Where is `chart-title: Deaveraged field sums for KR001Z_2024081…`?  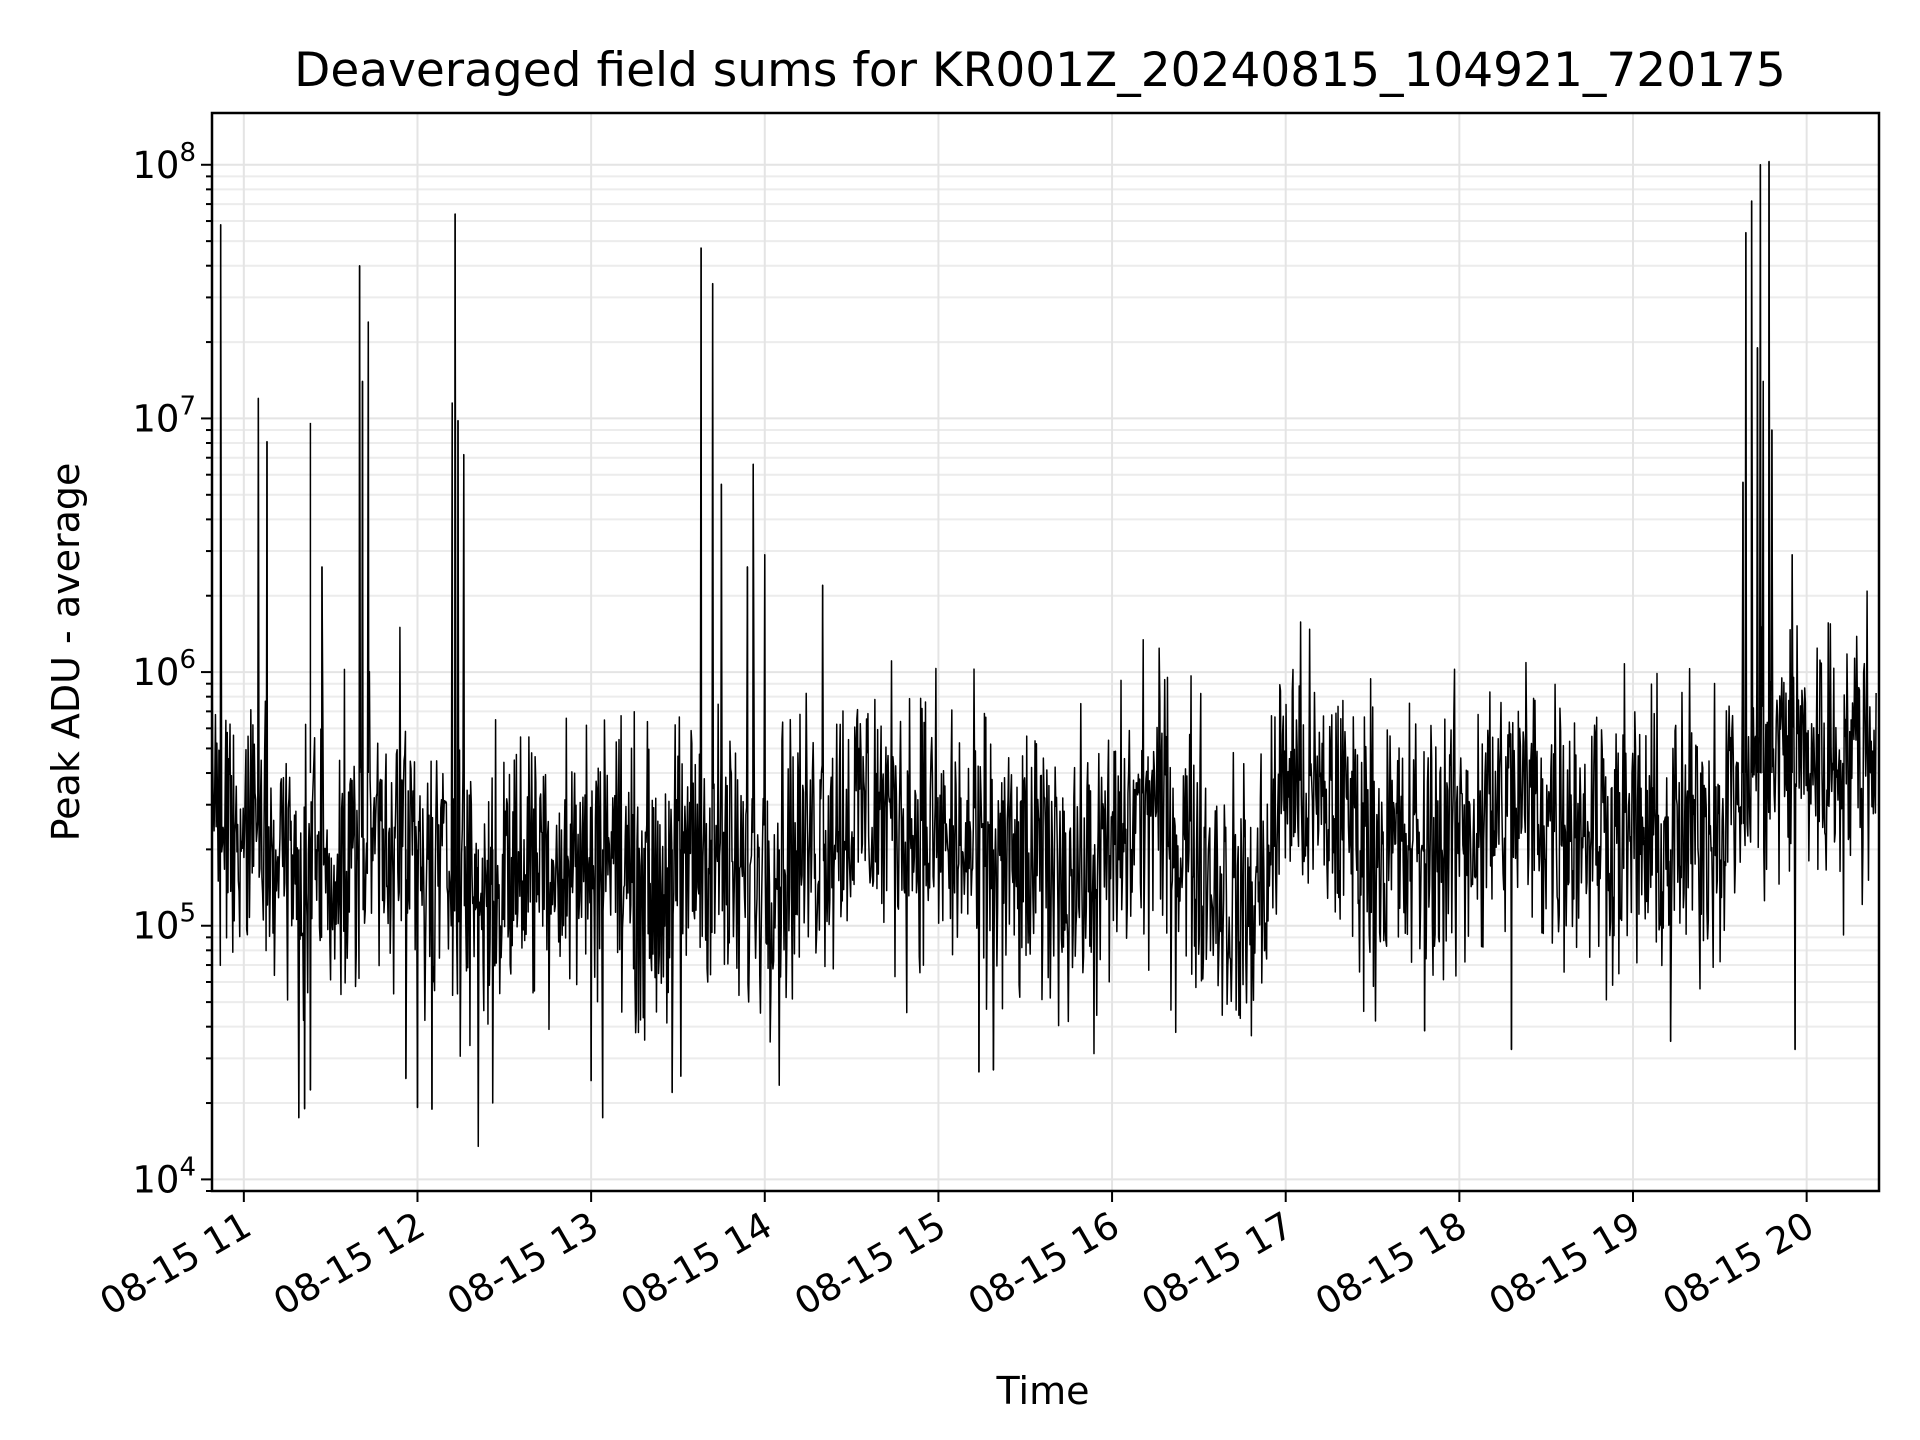
chart-title: Deaveraged field sums for KR001Z_2024081… is located at coordinates (1040, 70).